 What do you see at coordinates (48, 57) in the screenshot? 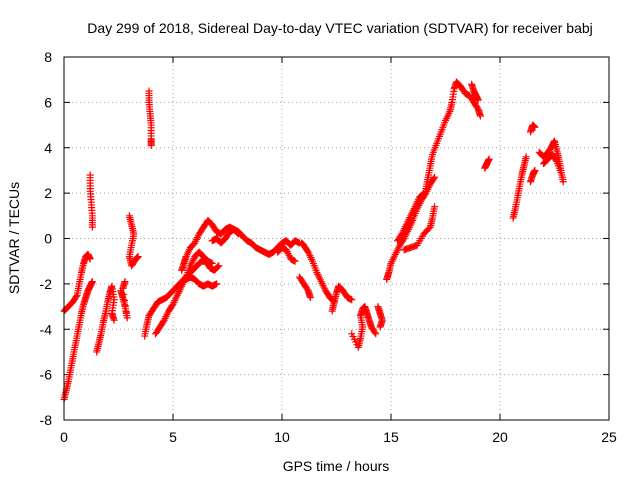
I see `y-tick-label: 8` at bounding box center [48, 57].